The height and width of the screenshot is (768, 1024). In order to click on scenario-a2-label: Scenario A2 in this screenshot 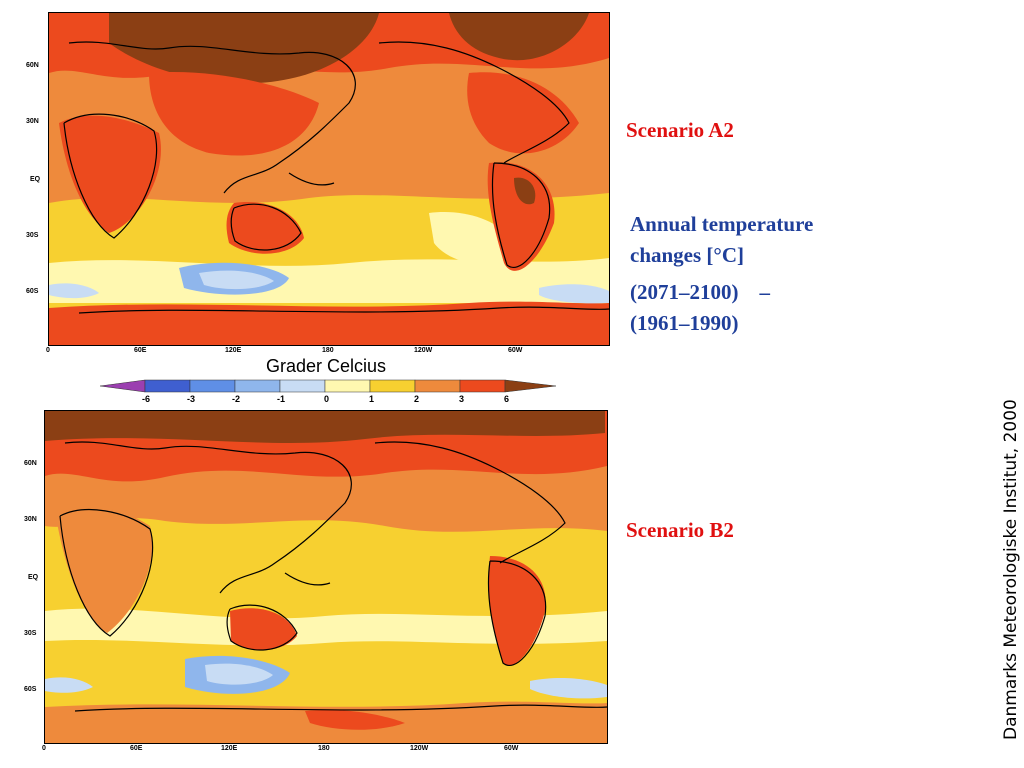, I will do `click(680, 130)`.